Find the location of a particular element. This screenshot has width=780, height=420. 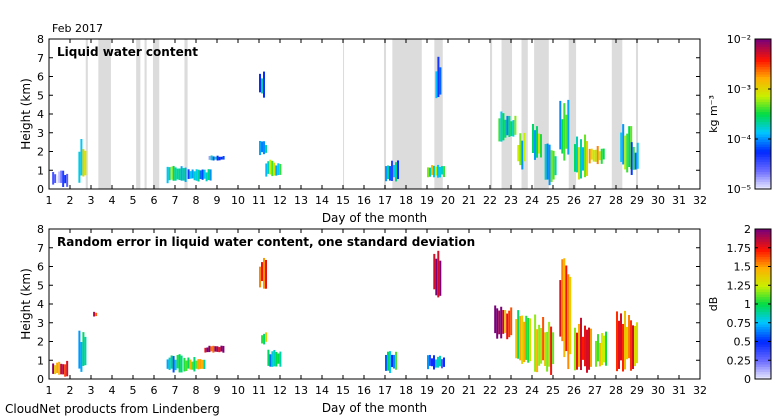

colorbar-tick-label: 0.75 is located at coordinates (739, 323).